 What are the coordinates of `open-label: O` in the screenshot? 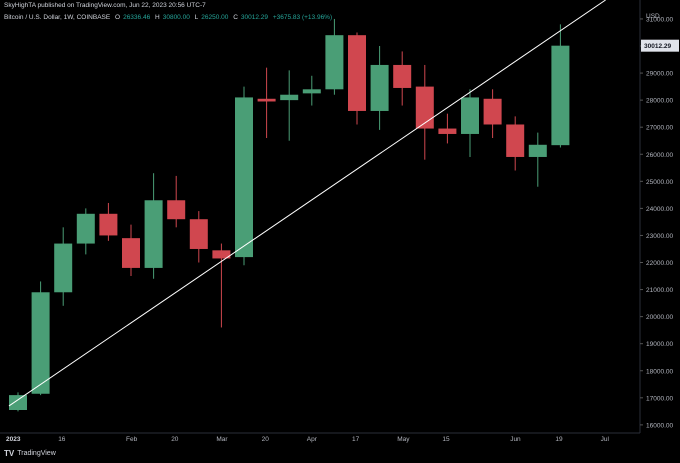 It's located at (118, 17).